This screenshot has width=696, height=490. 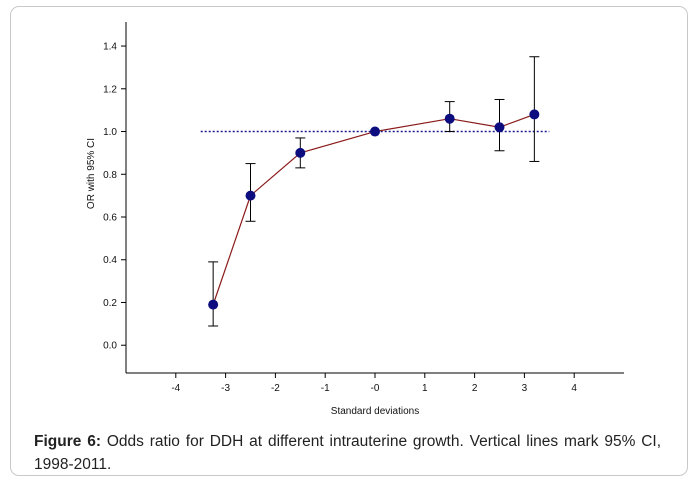 I want to click on x-tick-label: 4, so click(x=574, y=388).